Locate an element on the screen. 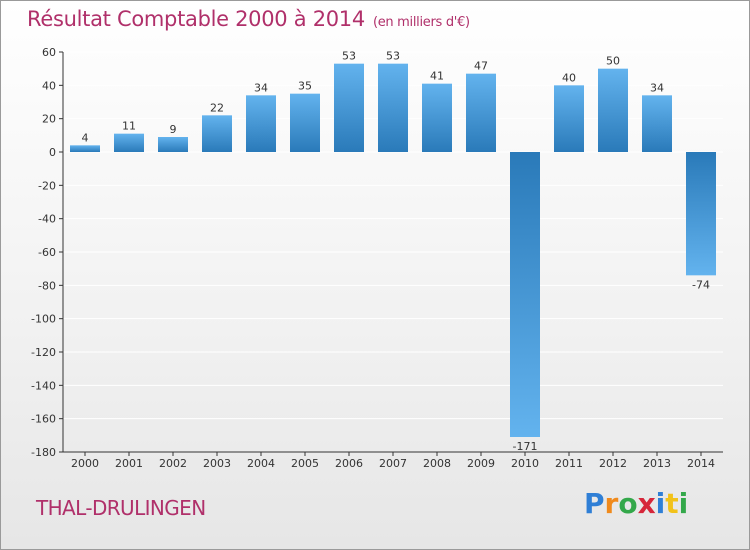 This screenshot has width=750, height=550. data-label: 4 is located at coordinates (85, 137).